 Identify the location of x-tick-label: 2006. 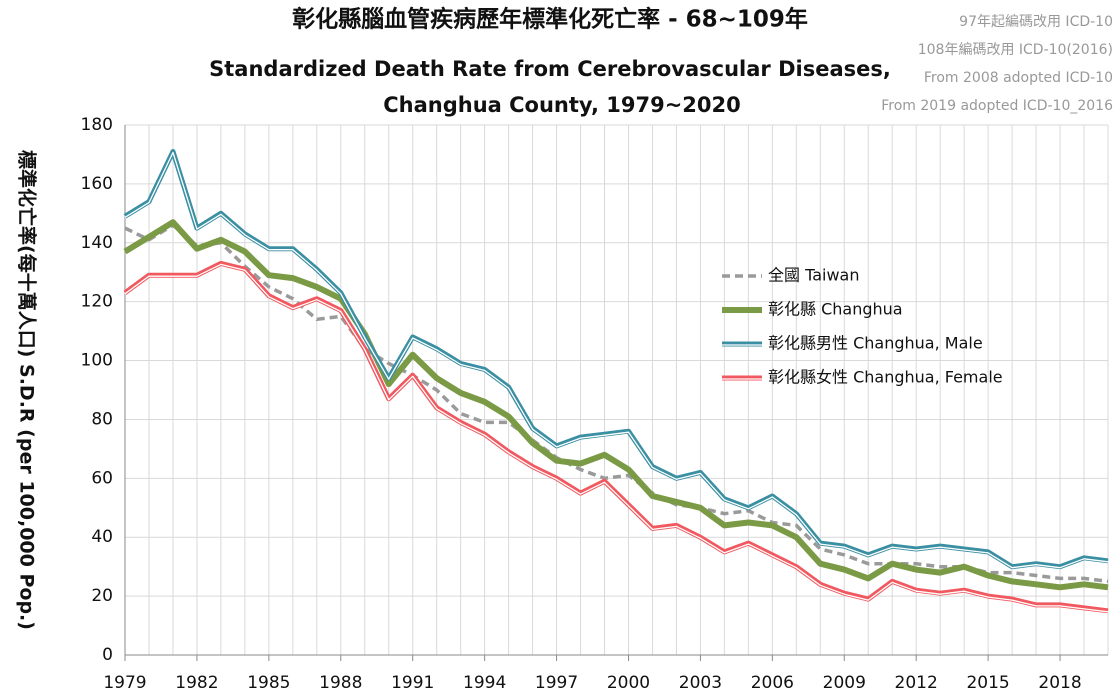
(772, 683).